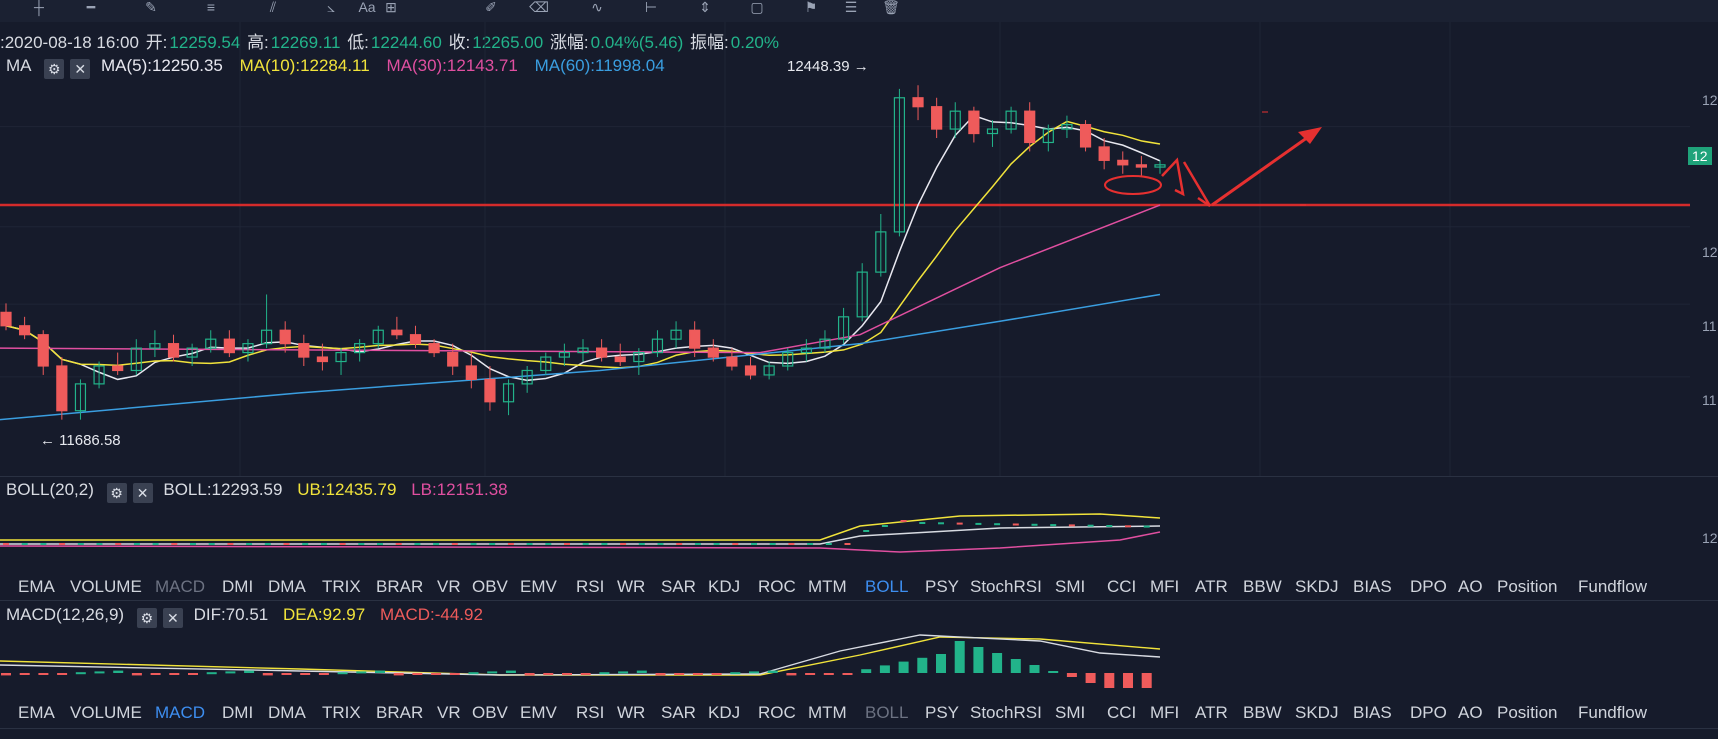 This screenshot has width=1718, height=739. I want to click on boll-candle-mark, so click(305, 544).